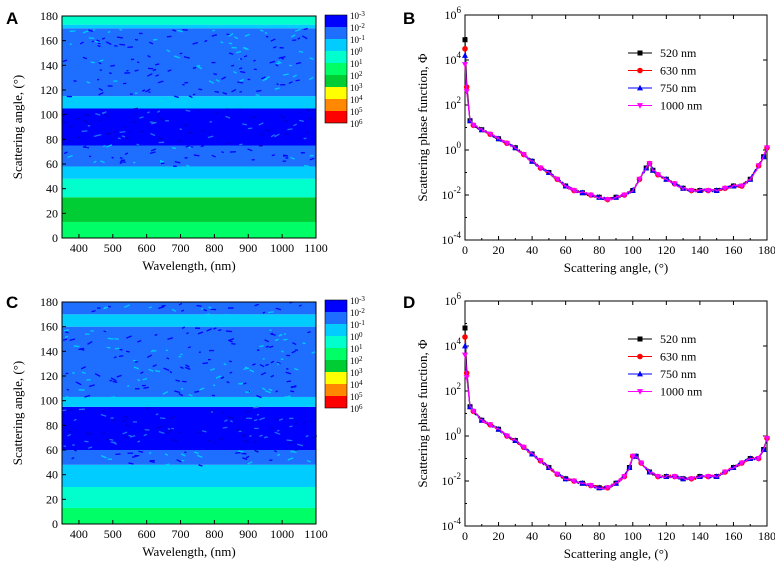 The width and height of the screenshot is (775, 573). Describe the element at coordinates (12, 302) in the screenshot. I see `panel-letter: C` at that location.